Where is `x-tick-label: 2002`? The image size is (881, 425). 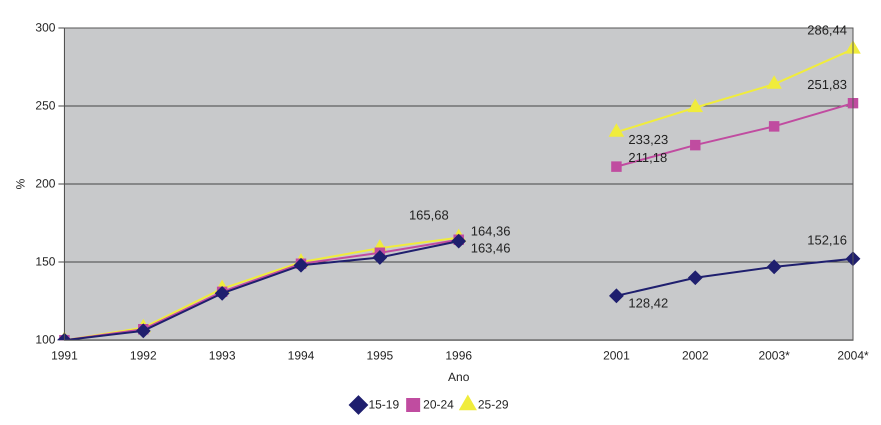
x-tick-label: 2002 is located at coordinates (695, 355).